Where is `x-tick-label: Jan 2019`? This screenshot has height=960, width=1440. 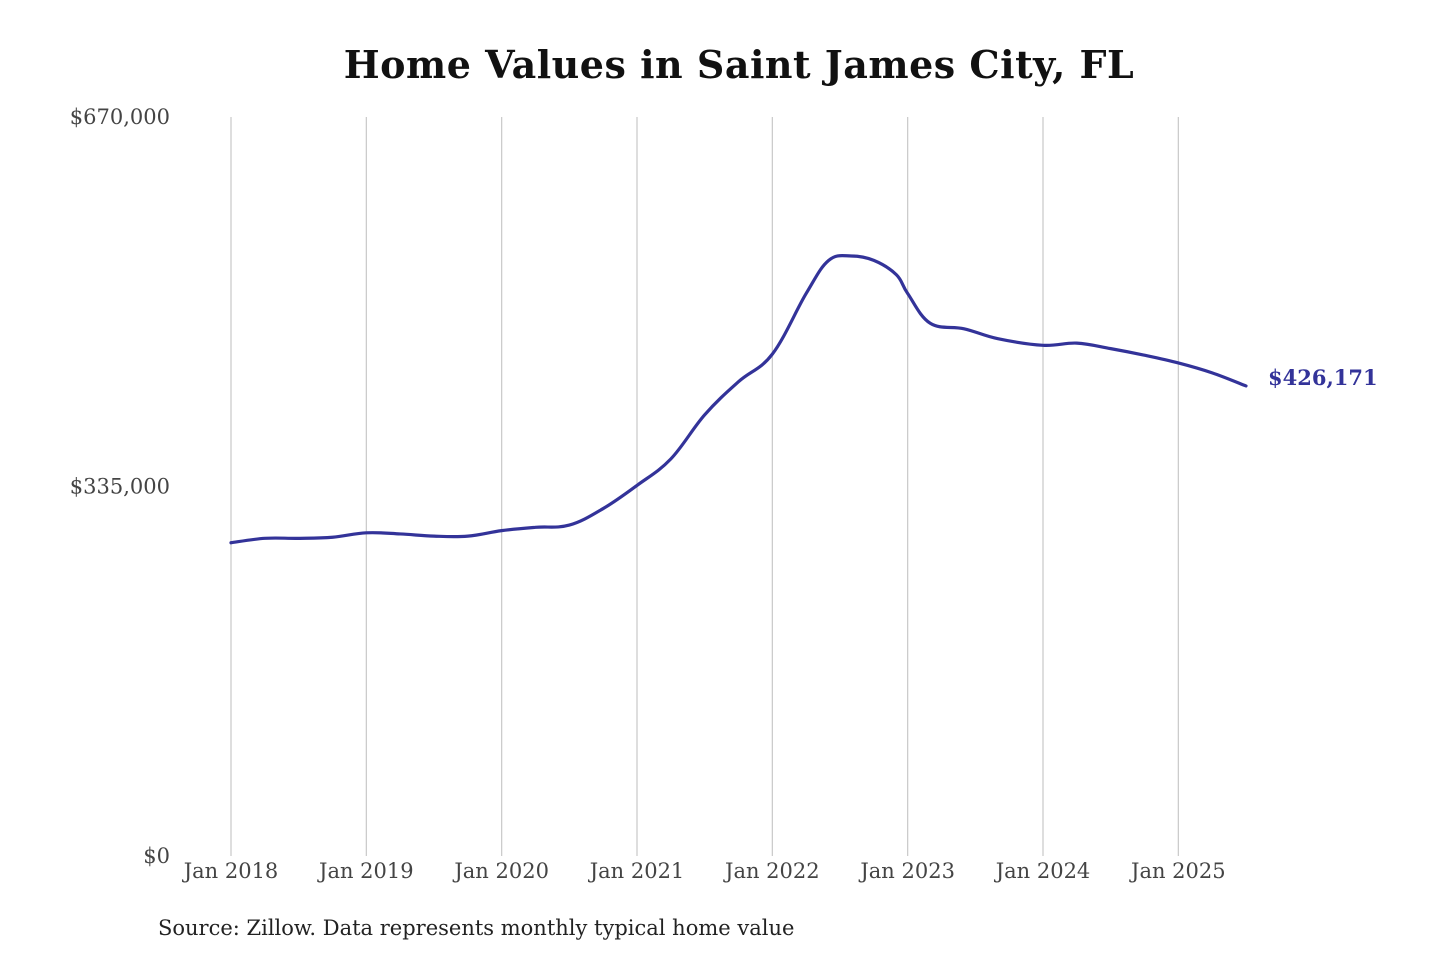 x-tick-label: Jan 2019 is located at coordinates (365, 871).